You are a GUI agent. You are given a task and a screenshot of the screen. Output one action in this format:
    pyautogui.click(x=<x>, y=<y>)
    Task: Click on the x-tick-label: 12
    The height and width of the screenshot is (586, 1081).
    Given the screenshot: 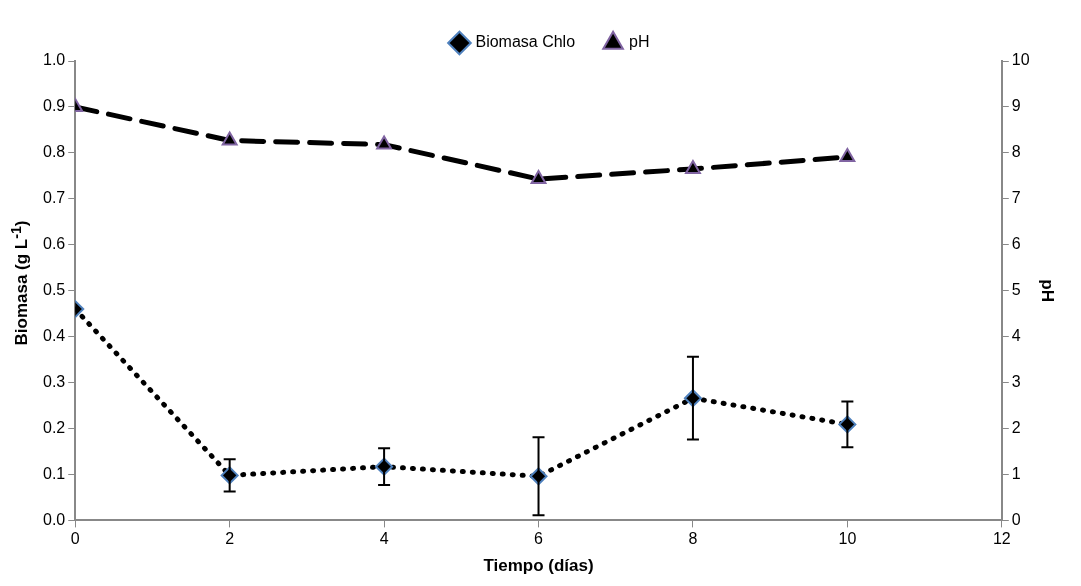 What is the action you would take?
    pyautogui.click(x=1001, y=539)
    